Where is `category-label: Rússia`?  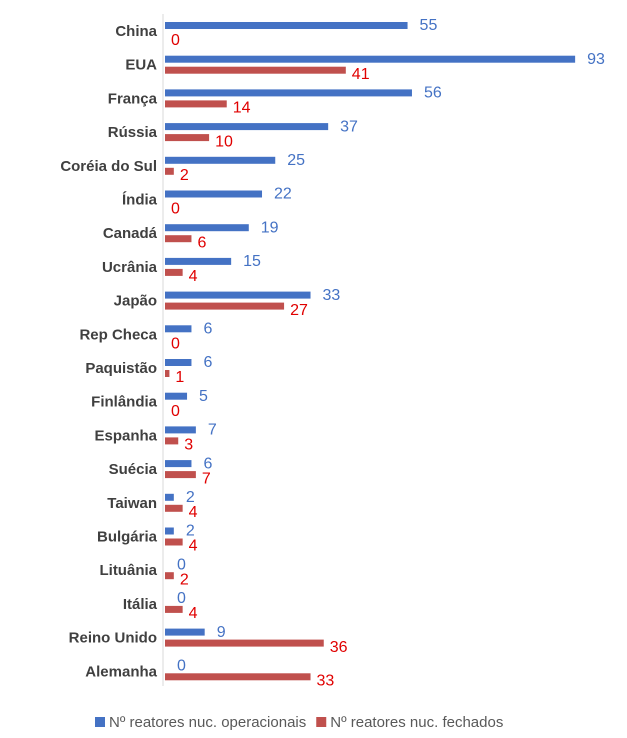 category-label: Rússia is located at coordinates (133, 132).